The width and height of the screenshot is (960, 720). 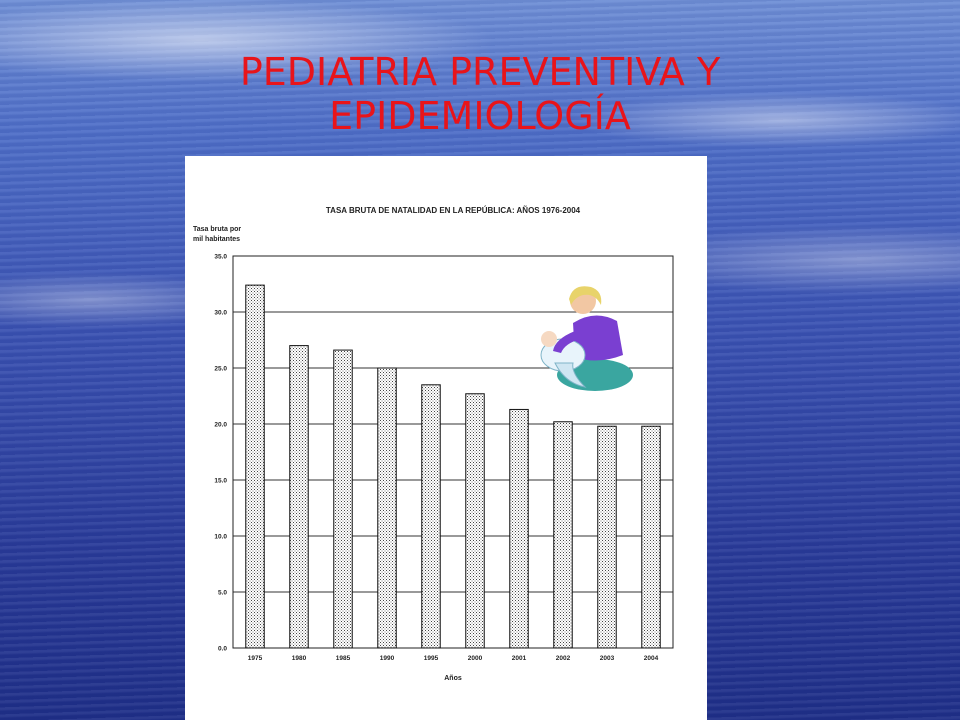 I want to click on hair-shape, so click(x=585, y=295).